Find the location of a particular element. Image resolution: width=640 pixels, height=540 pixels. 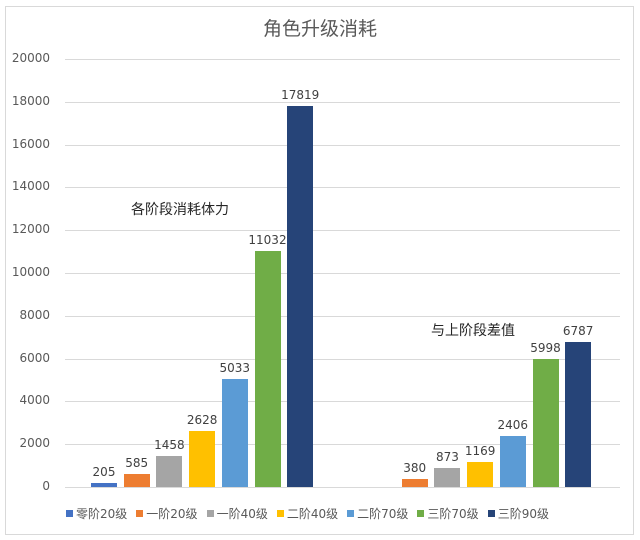

data-label: 873 is located at coordinates (447, 457).